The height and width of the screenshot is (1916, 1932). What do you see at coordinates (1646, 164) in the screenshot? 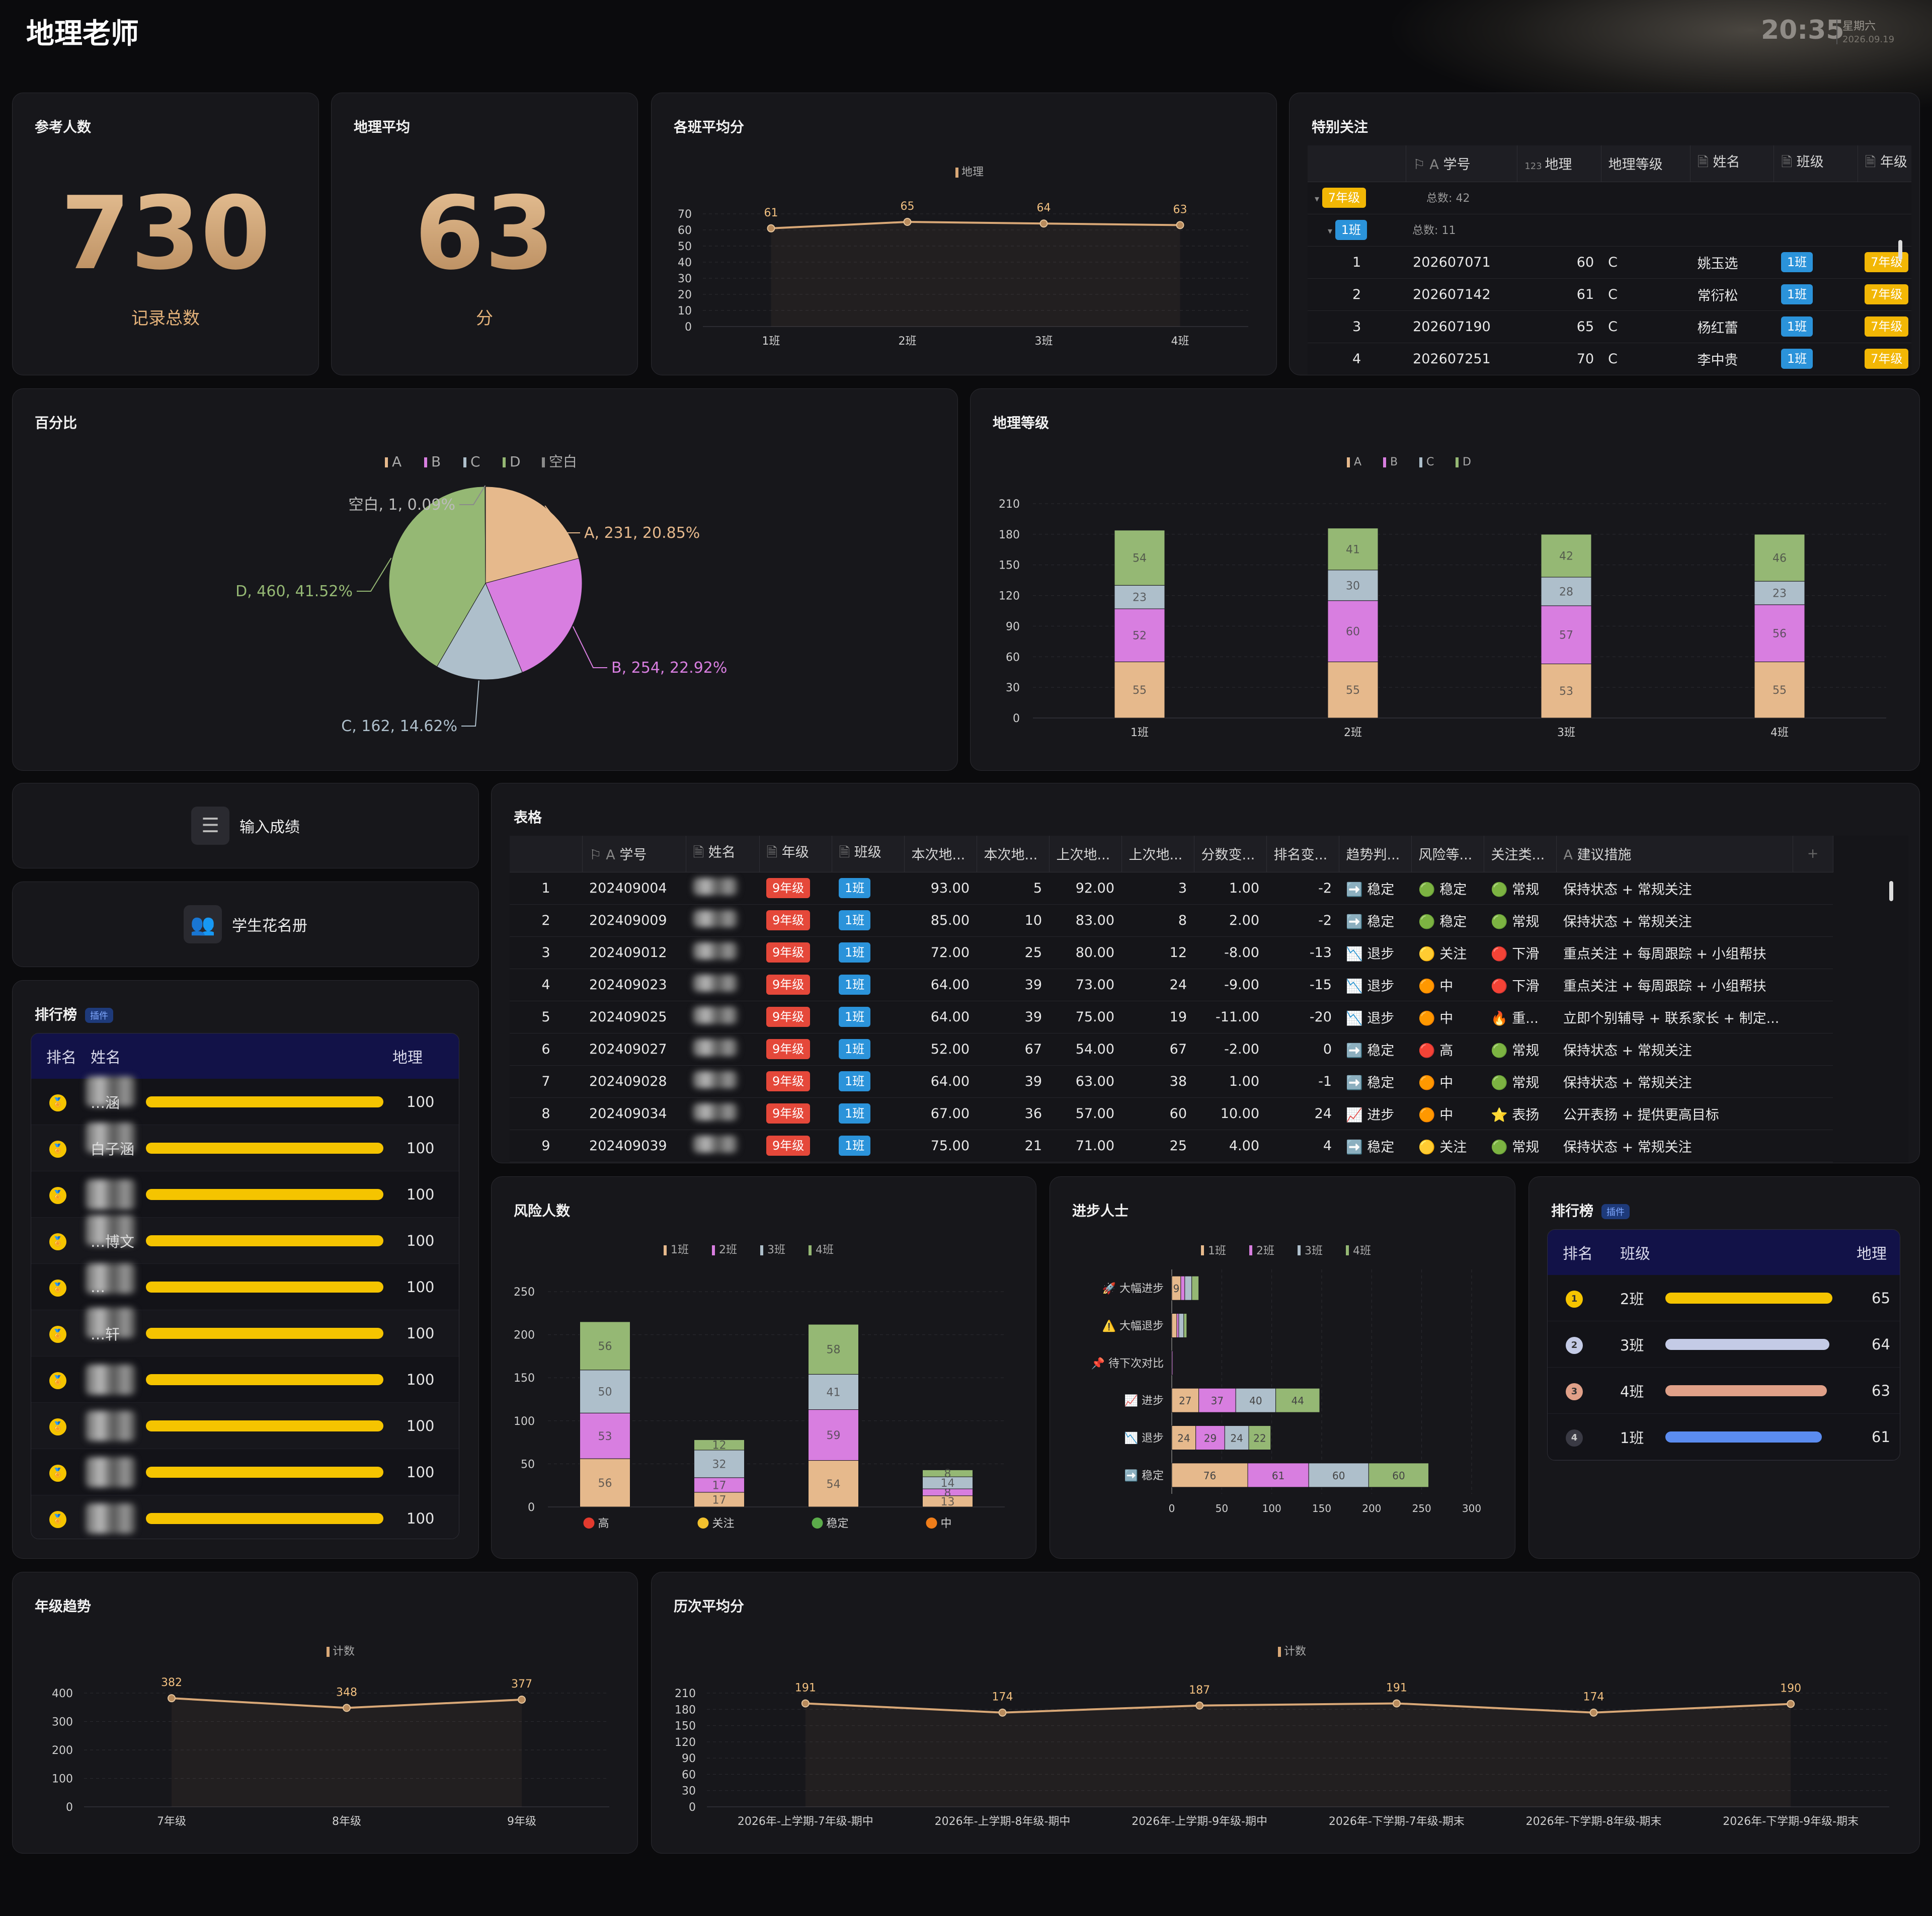
I see `col-header: 地理等级` at bounding box center [1646, 164].